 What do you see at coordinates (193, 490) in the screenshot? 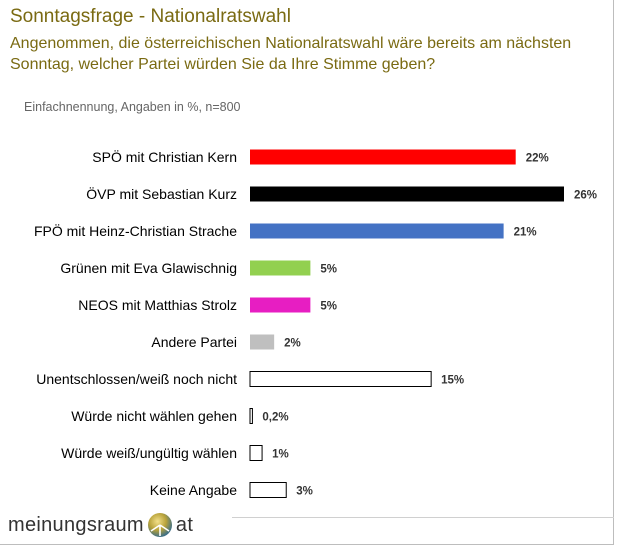
I see `category-label: Keine Angabe` at bounding box center [193, 490].